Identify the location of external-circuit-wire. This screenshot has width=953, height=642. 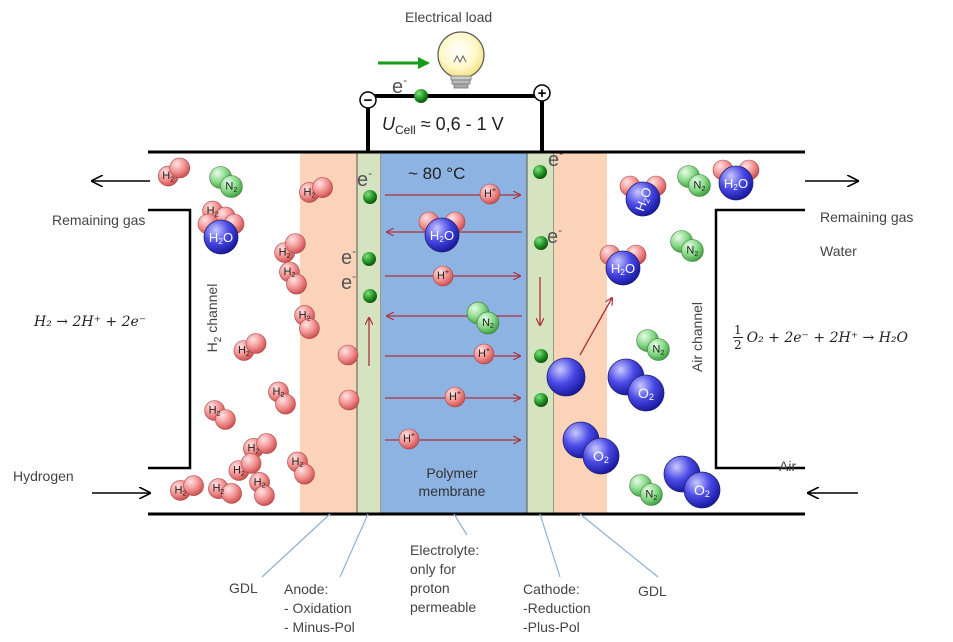
(455, 123).